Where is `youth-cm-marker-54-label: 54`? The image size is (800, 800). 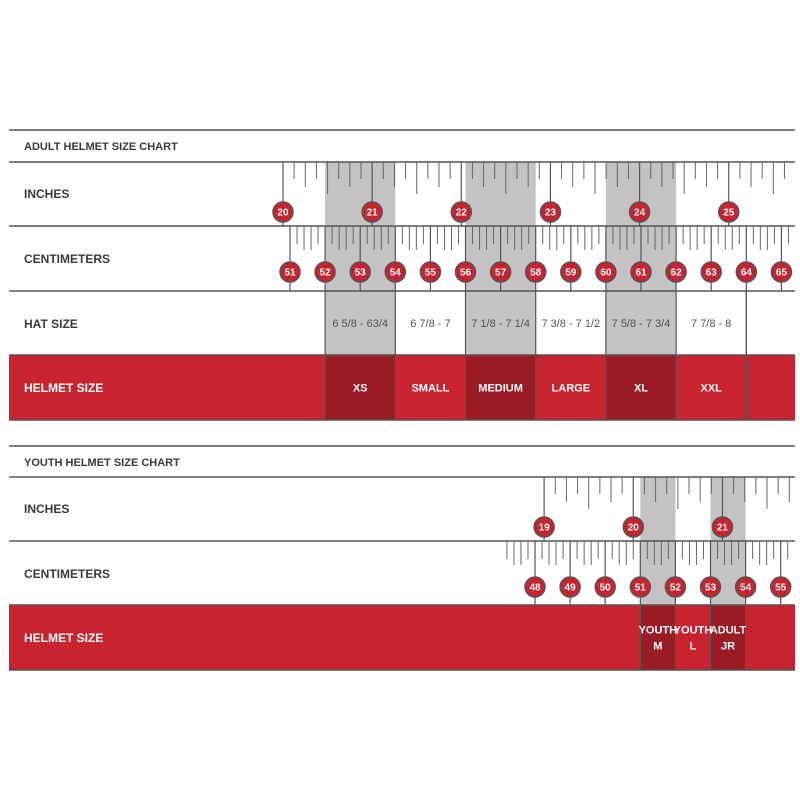 youth-cm-marker-54-label: 54 is located at coordinates (746, 588).